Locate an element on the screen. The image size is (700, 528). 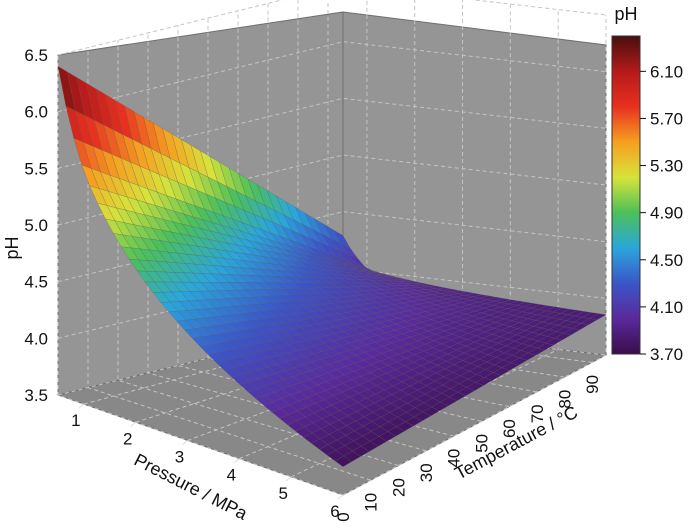
colorbar-tick-label: 4.10 is located at coordinates (666, 307).